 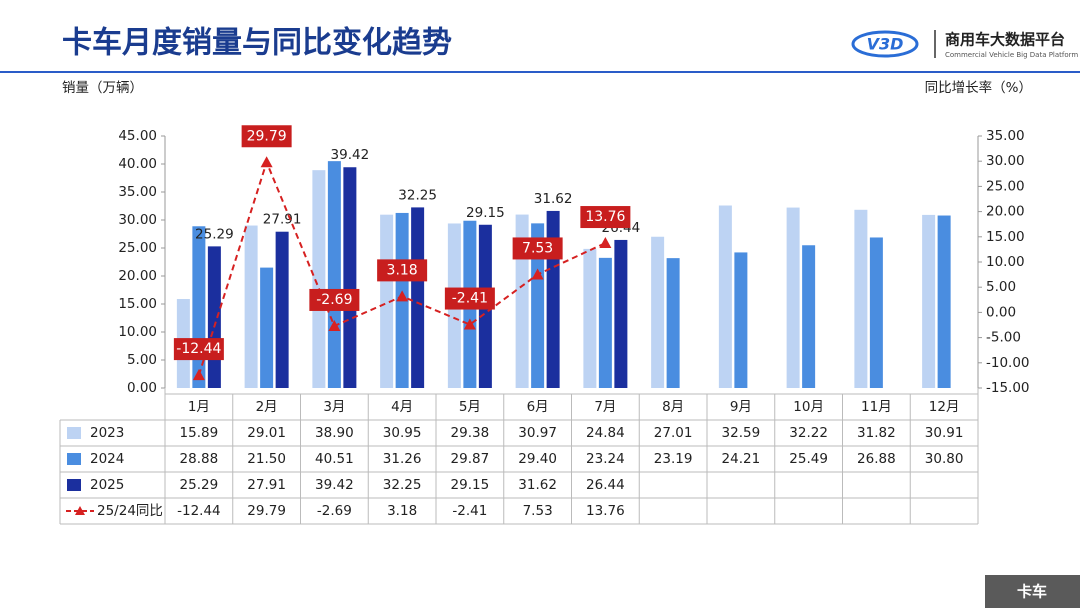 What do you see at coordinates (538, 511) in the screenshot?
I see `table-cell: 7.53` at bounding box center [538, 511].